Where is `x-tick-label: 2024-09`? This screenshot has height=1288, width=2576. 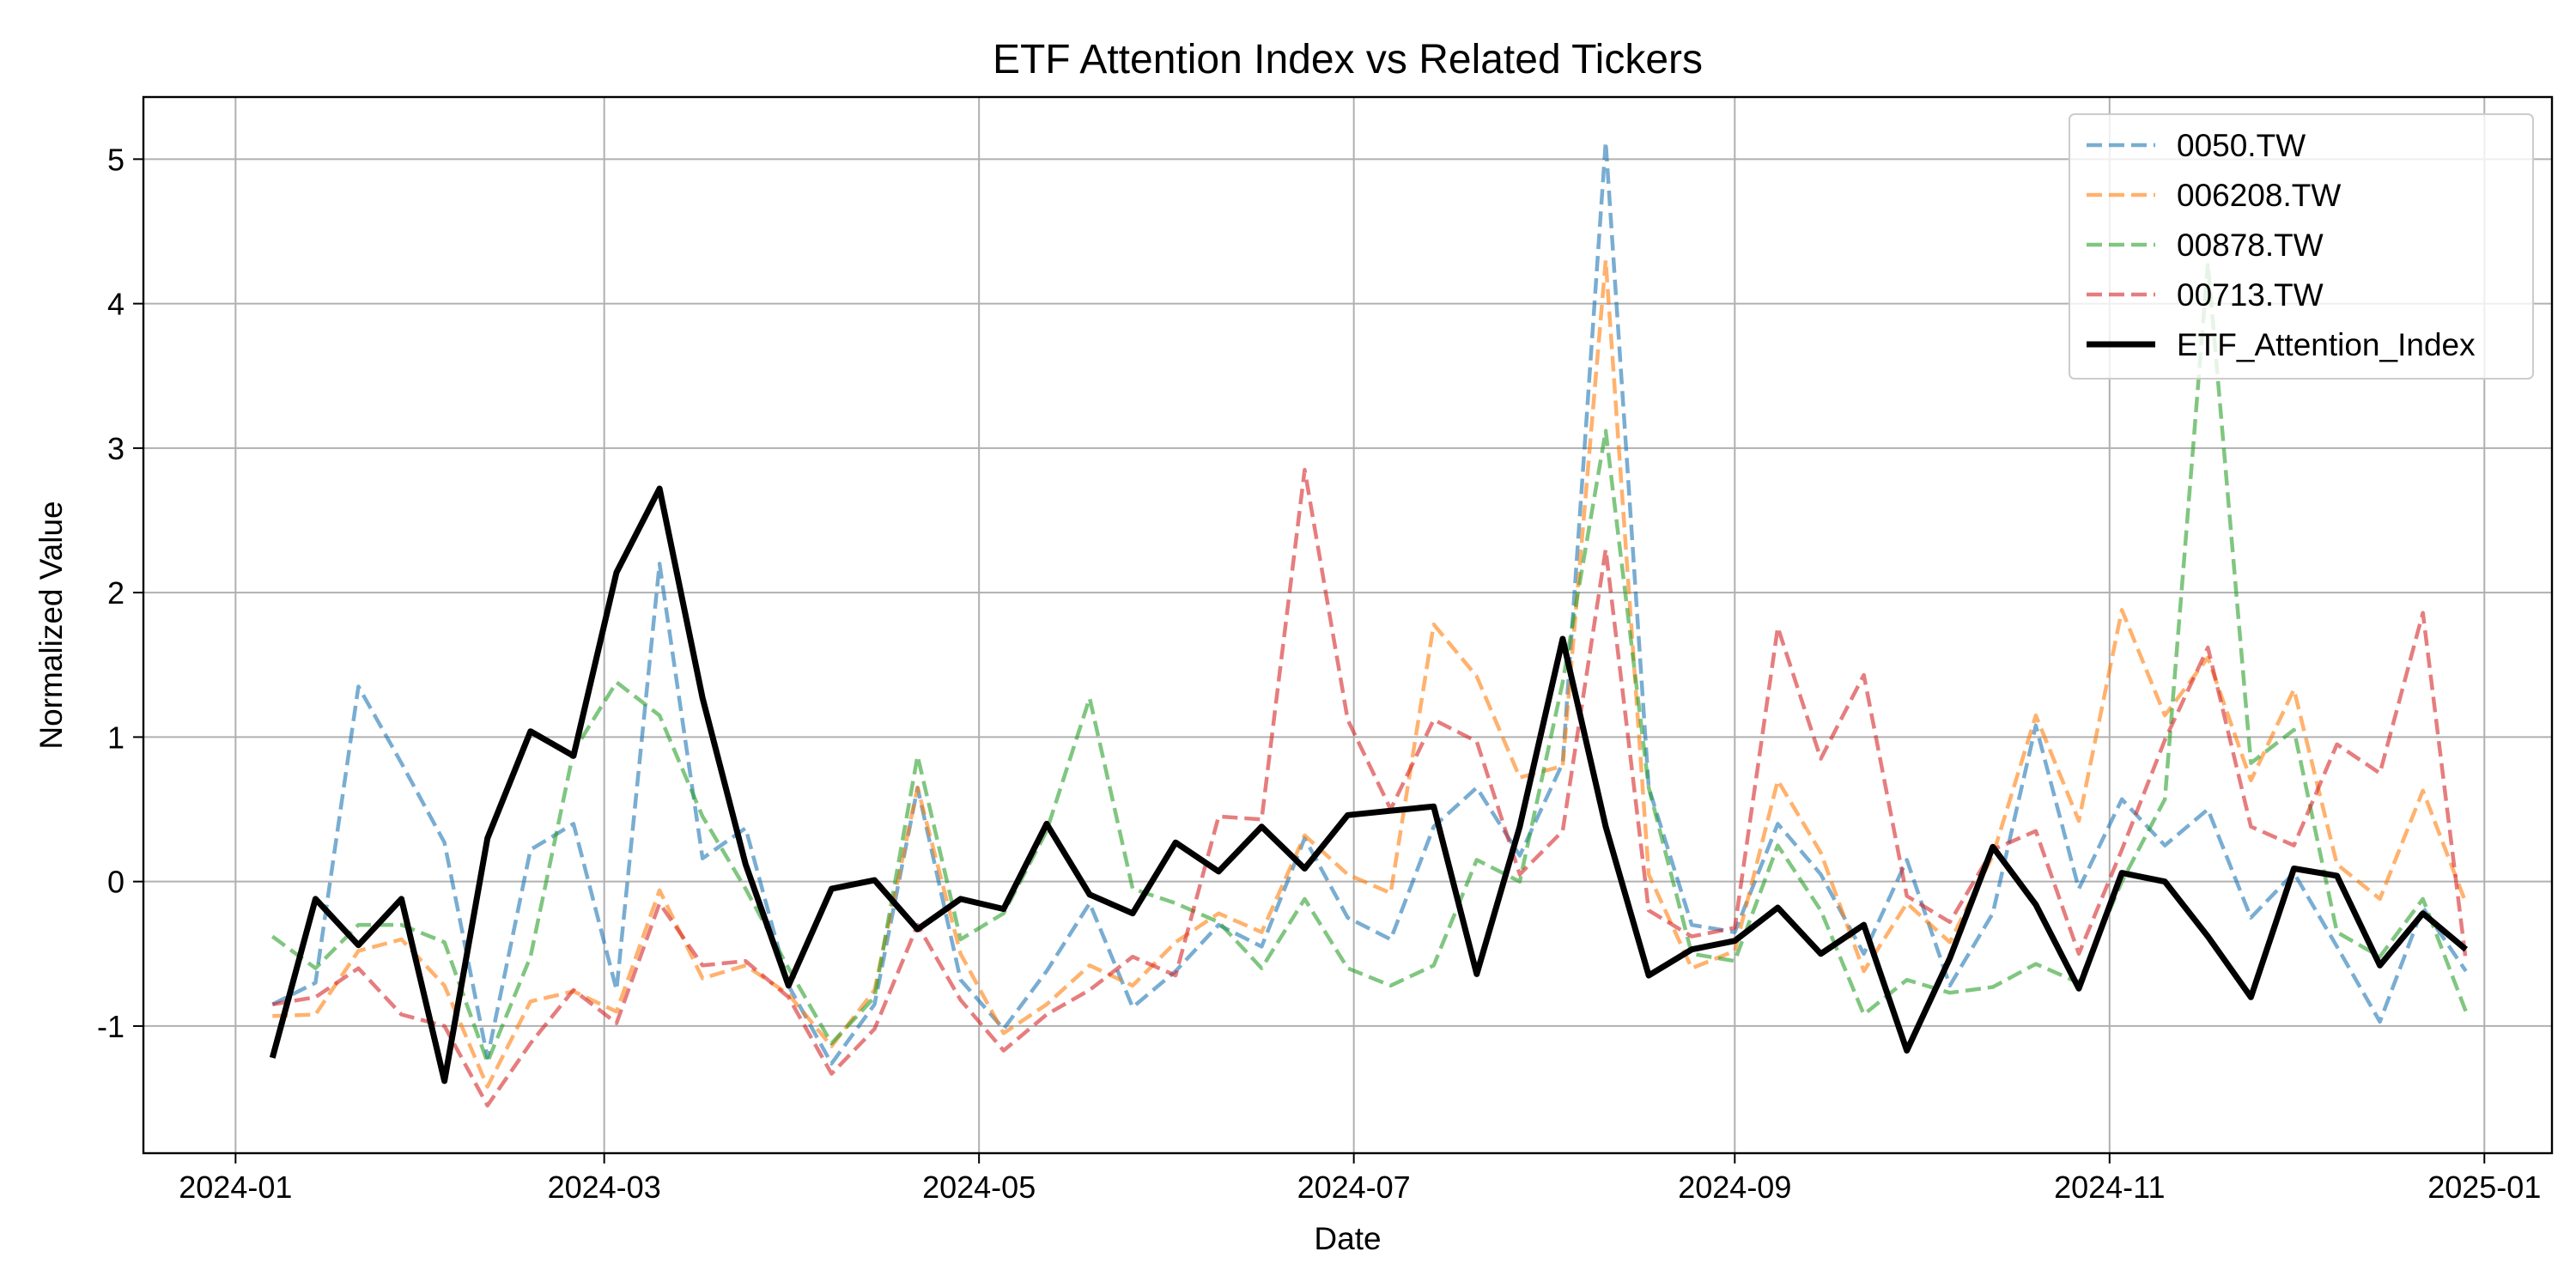
x-tick-label: 2024-09 is located at coordinates (1734, 1188).